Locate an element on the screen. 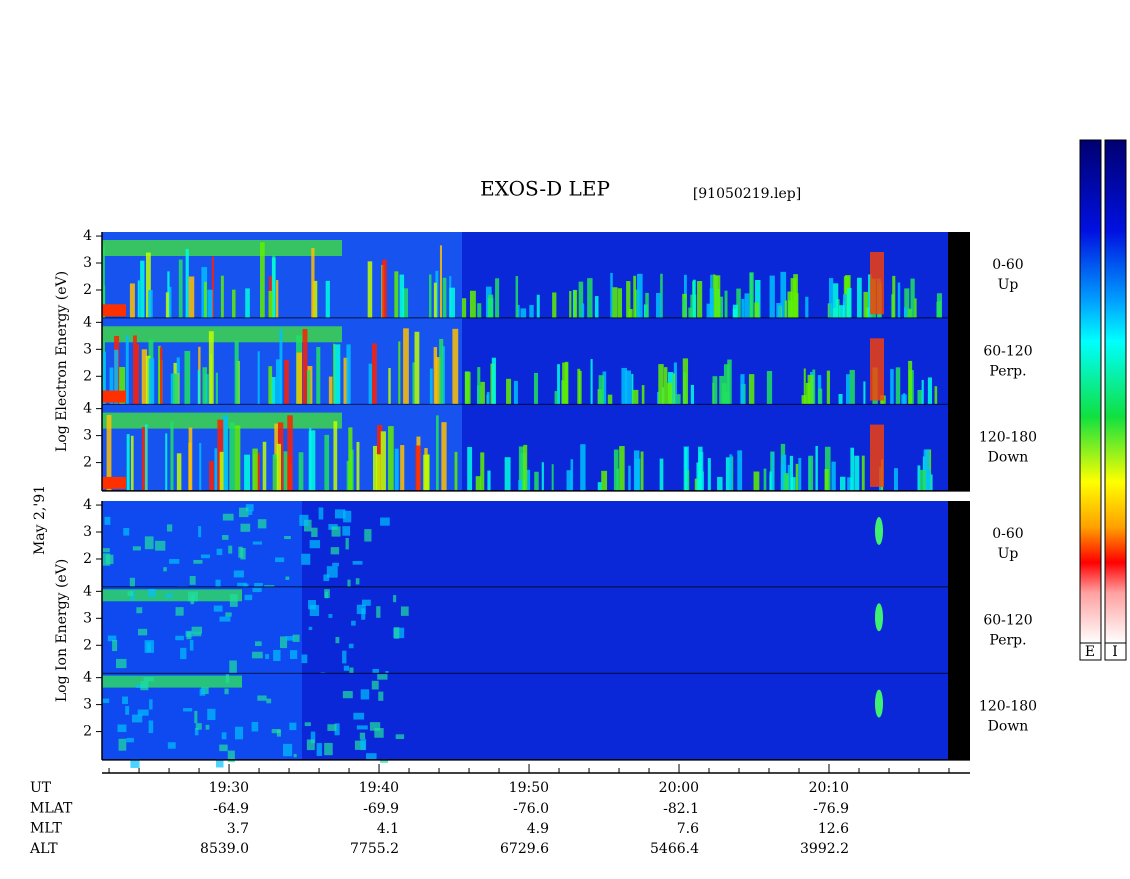 The height and width of the screenshot is (879, 1130). y-tick-label: 2 is located at coordinates (87, 645).